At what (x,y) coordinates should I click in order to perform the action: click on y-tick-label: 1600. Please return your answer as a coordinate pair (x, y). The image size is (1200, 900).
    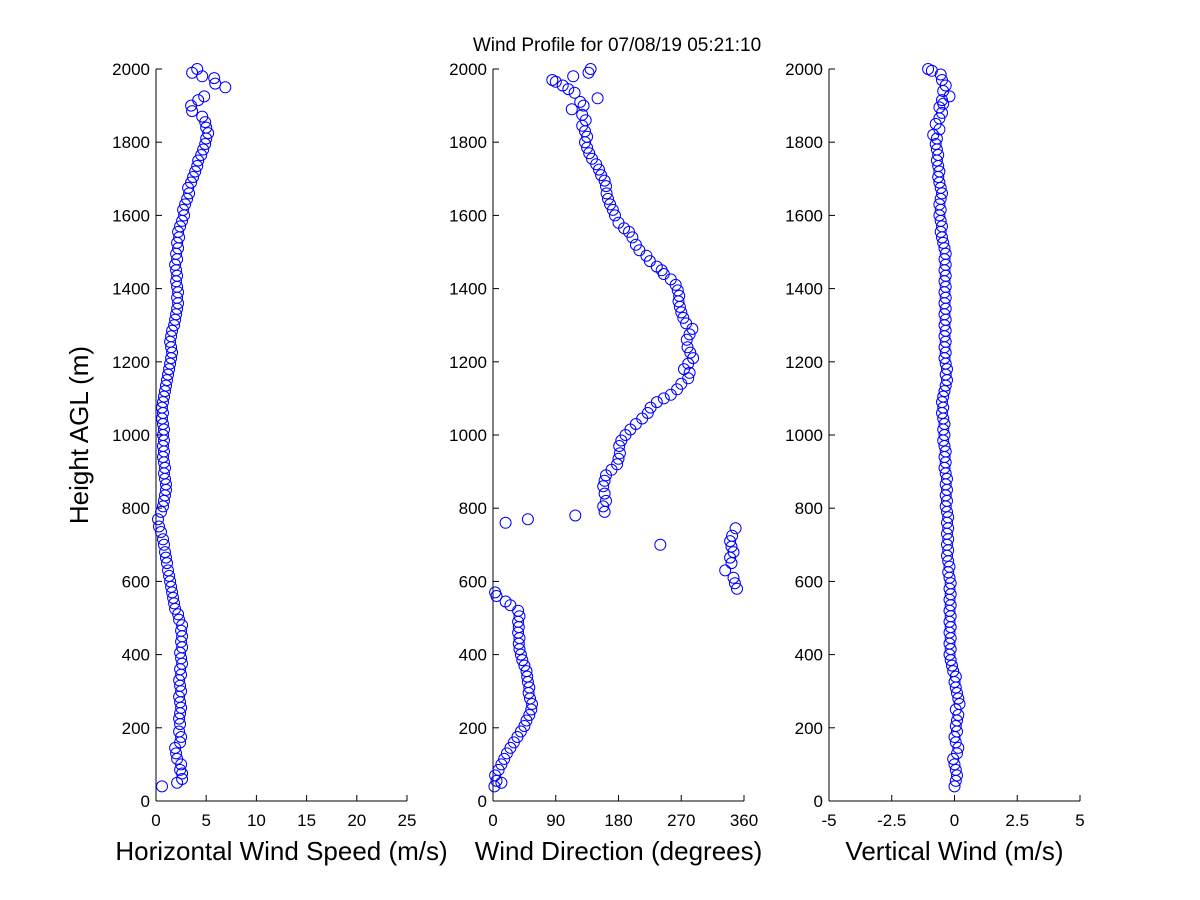
    Looking at the image, I should click on (468, 215).